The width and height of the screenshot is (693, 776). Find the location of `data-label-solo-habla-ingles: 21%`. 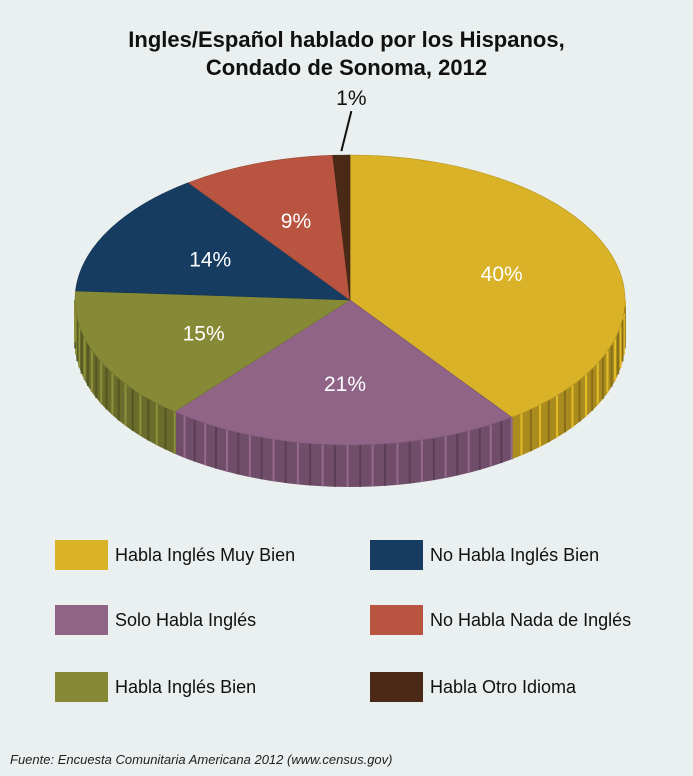

data-label-solo-habla-ingles: 21% is located at coordinates (345, 384).